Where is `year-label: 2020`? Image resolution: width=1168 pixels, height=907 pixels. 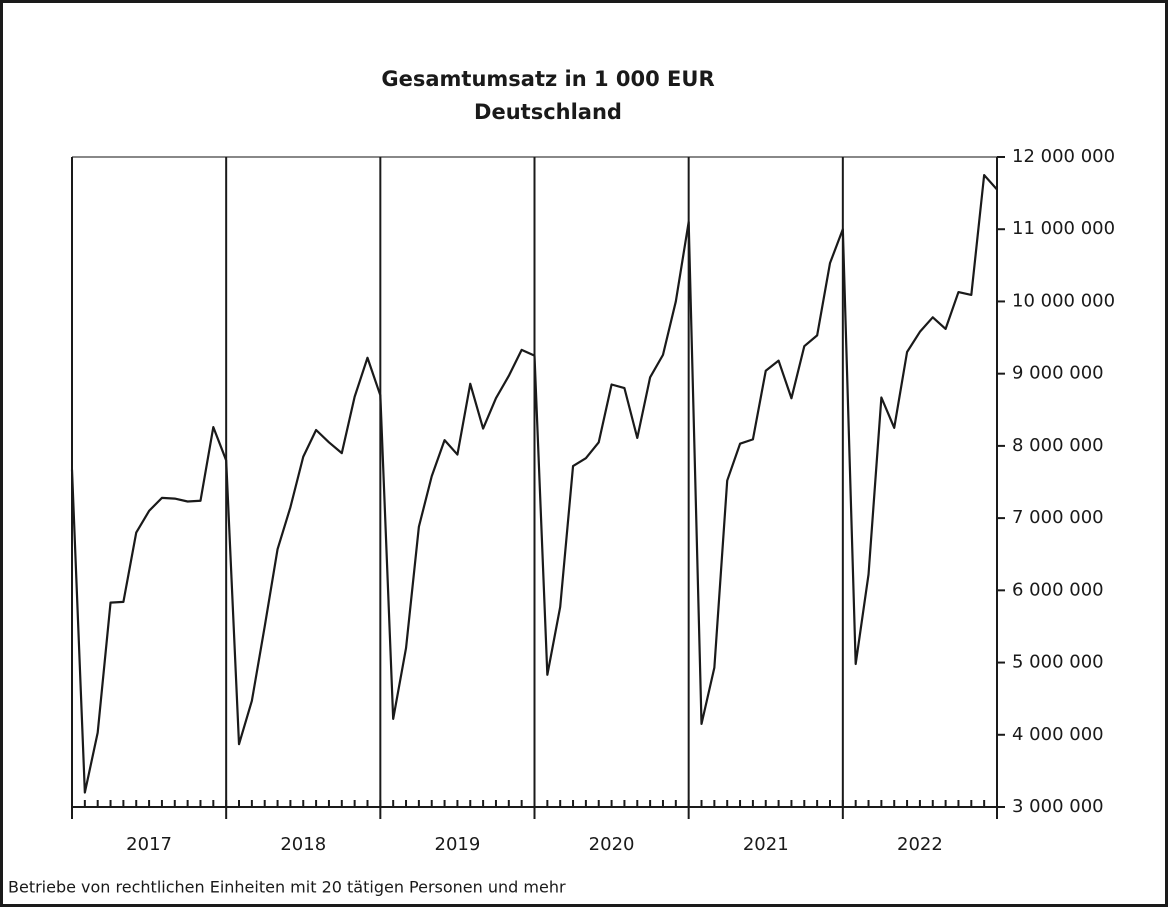
year-label: 2020 is located at coordinates (612, 844).